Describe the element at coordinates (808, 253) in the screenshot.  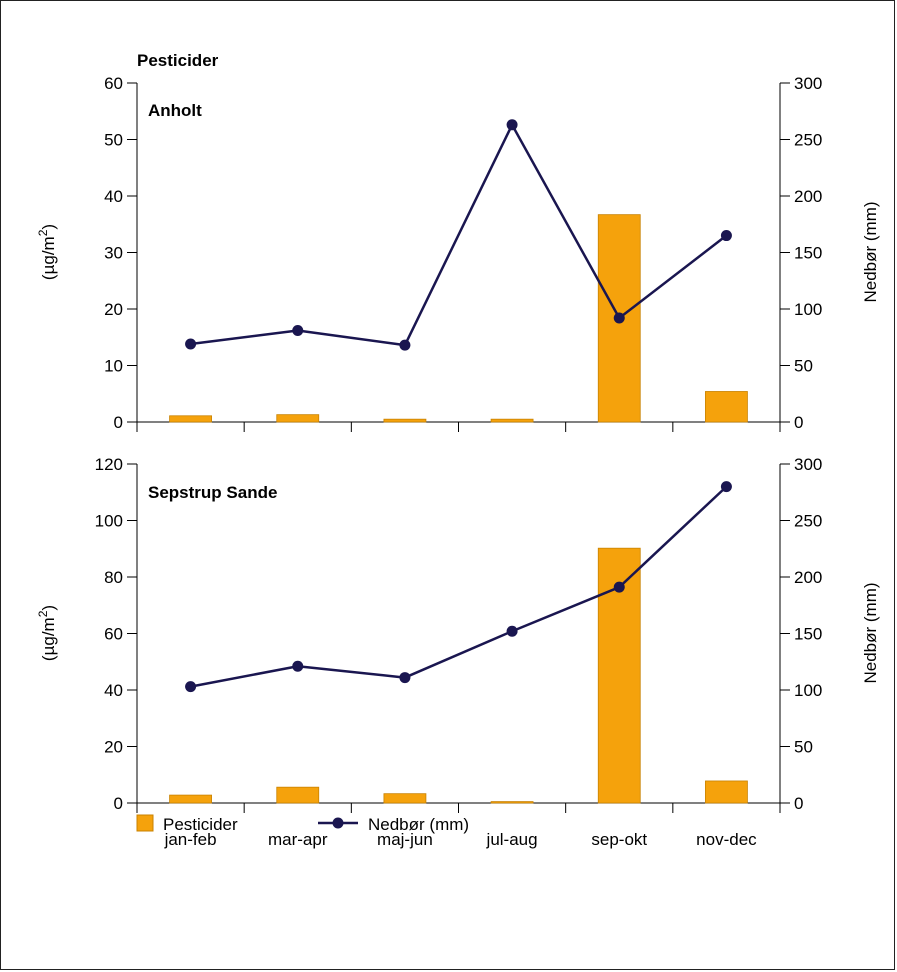
I see `panel-1-right-tick-label: 150` at that location.